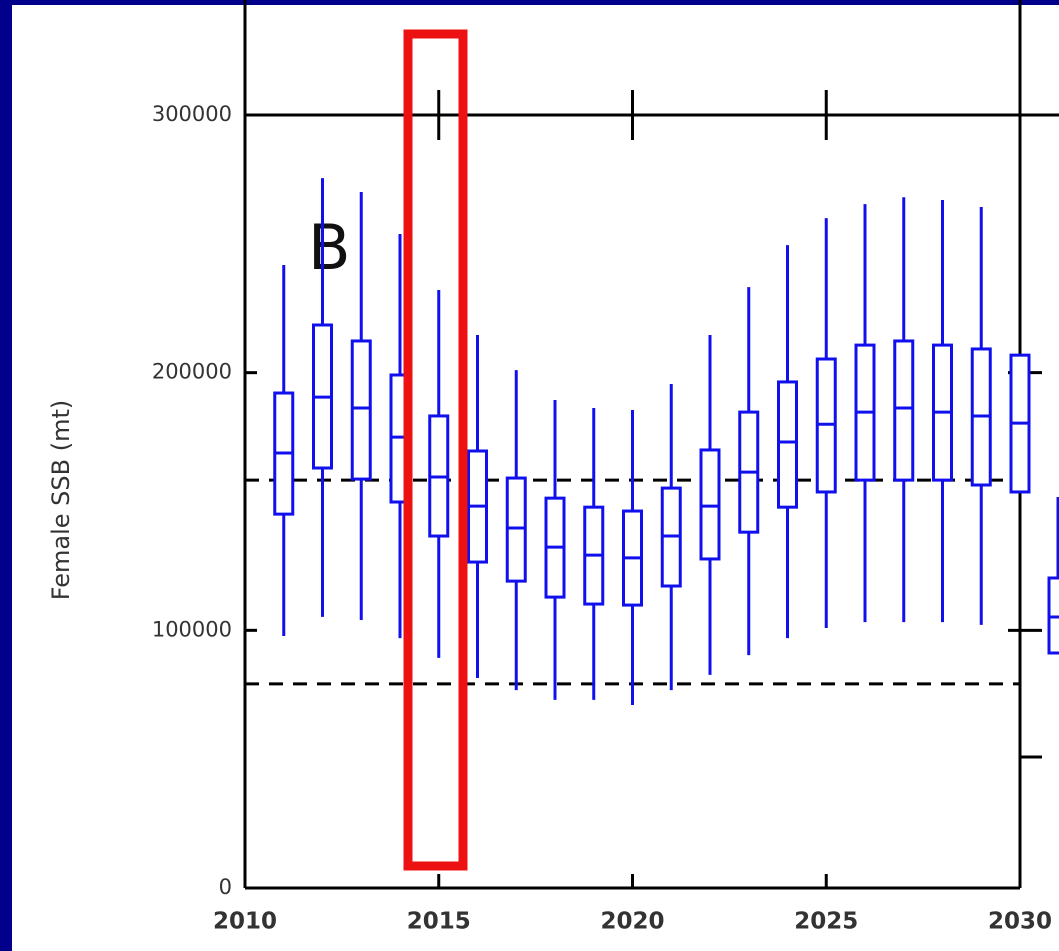 The height and width of the screenshot is (951, 1059). What do you see at coordinates (245, 922) in the screenshot?
I see `x-tick-label: 2010` at bounding box center [245, 922].